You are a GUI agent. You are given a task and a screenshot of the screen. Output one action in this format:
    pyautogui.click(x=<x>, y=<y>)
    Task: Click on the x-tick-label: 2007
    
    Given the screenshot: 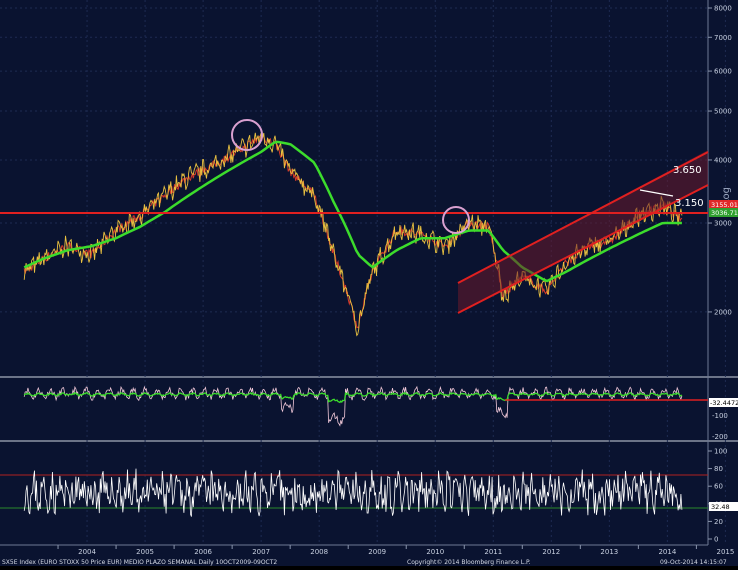 What is the action you would take?
    pyautogui.click(x=261, y=552)
    